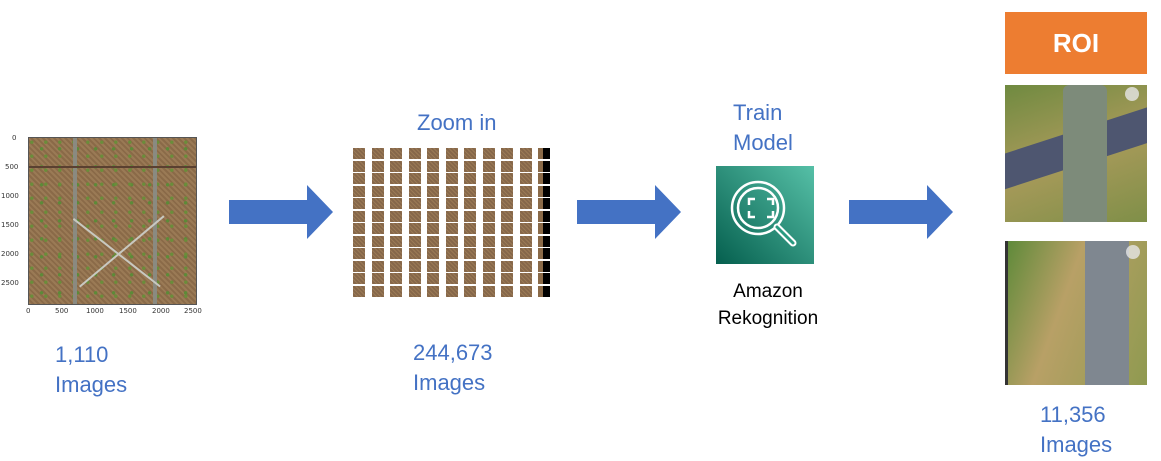 This screenshot has height=461, width=1161. What do you see at coordinates (193, 311) in the screenshot?
I see `x-tick: 2500` at bounding box center [193, 311].